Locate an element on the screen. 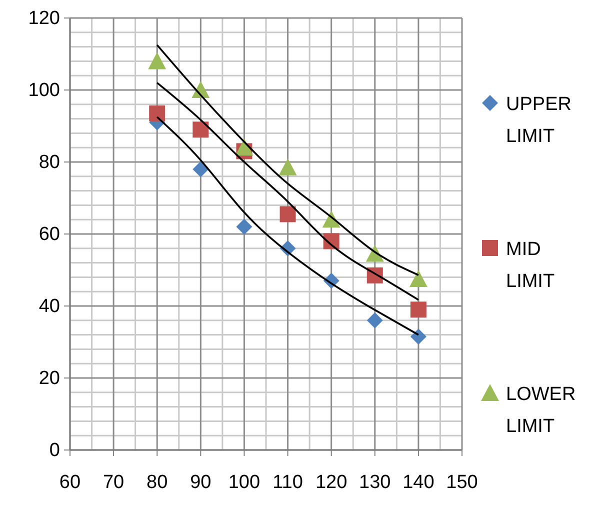  x-tick-label: 80 is located at coordinates (157, 482).